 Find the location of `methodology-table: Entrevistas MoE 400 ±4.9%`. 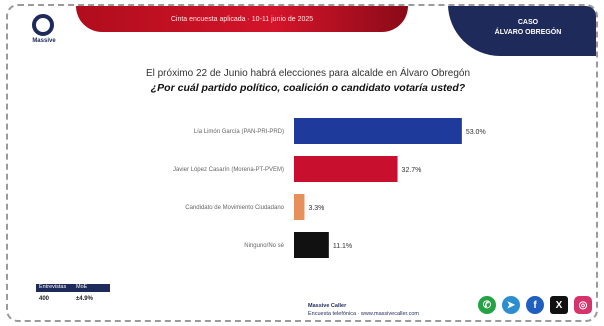

methodology-table: Entrevistas MoE 400 ±4.9% is located at coordinates (73, 299).